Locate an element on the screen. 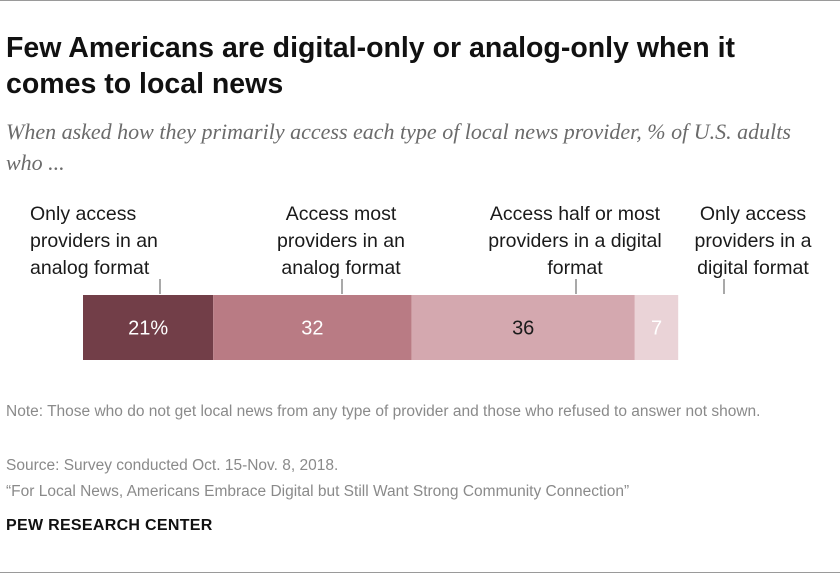 This screenshot has width=840, height=576. bar-segment-mostly-digital is located at coordinates (523, 327).